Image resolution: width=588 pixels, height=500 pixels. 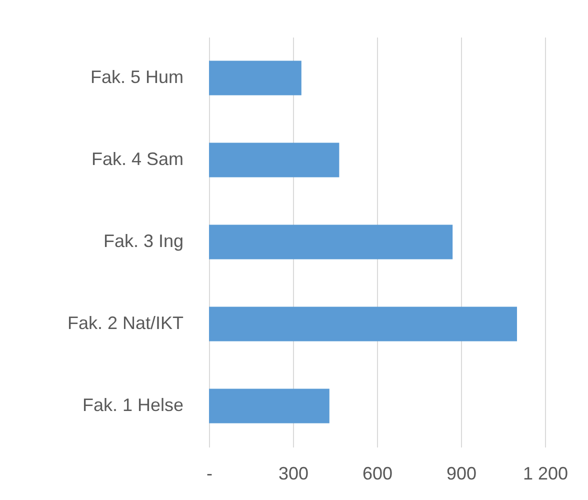 What do you see at coordinates (545, 474) in the screenshot?
I see `x-tick-label: 1 200` at bounding box center [545, 474].